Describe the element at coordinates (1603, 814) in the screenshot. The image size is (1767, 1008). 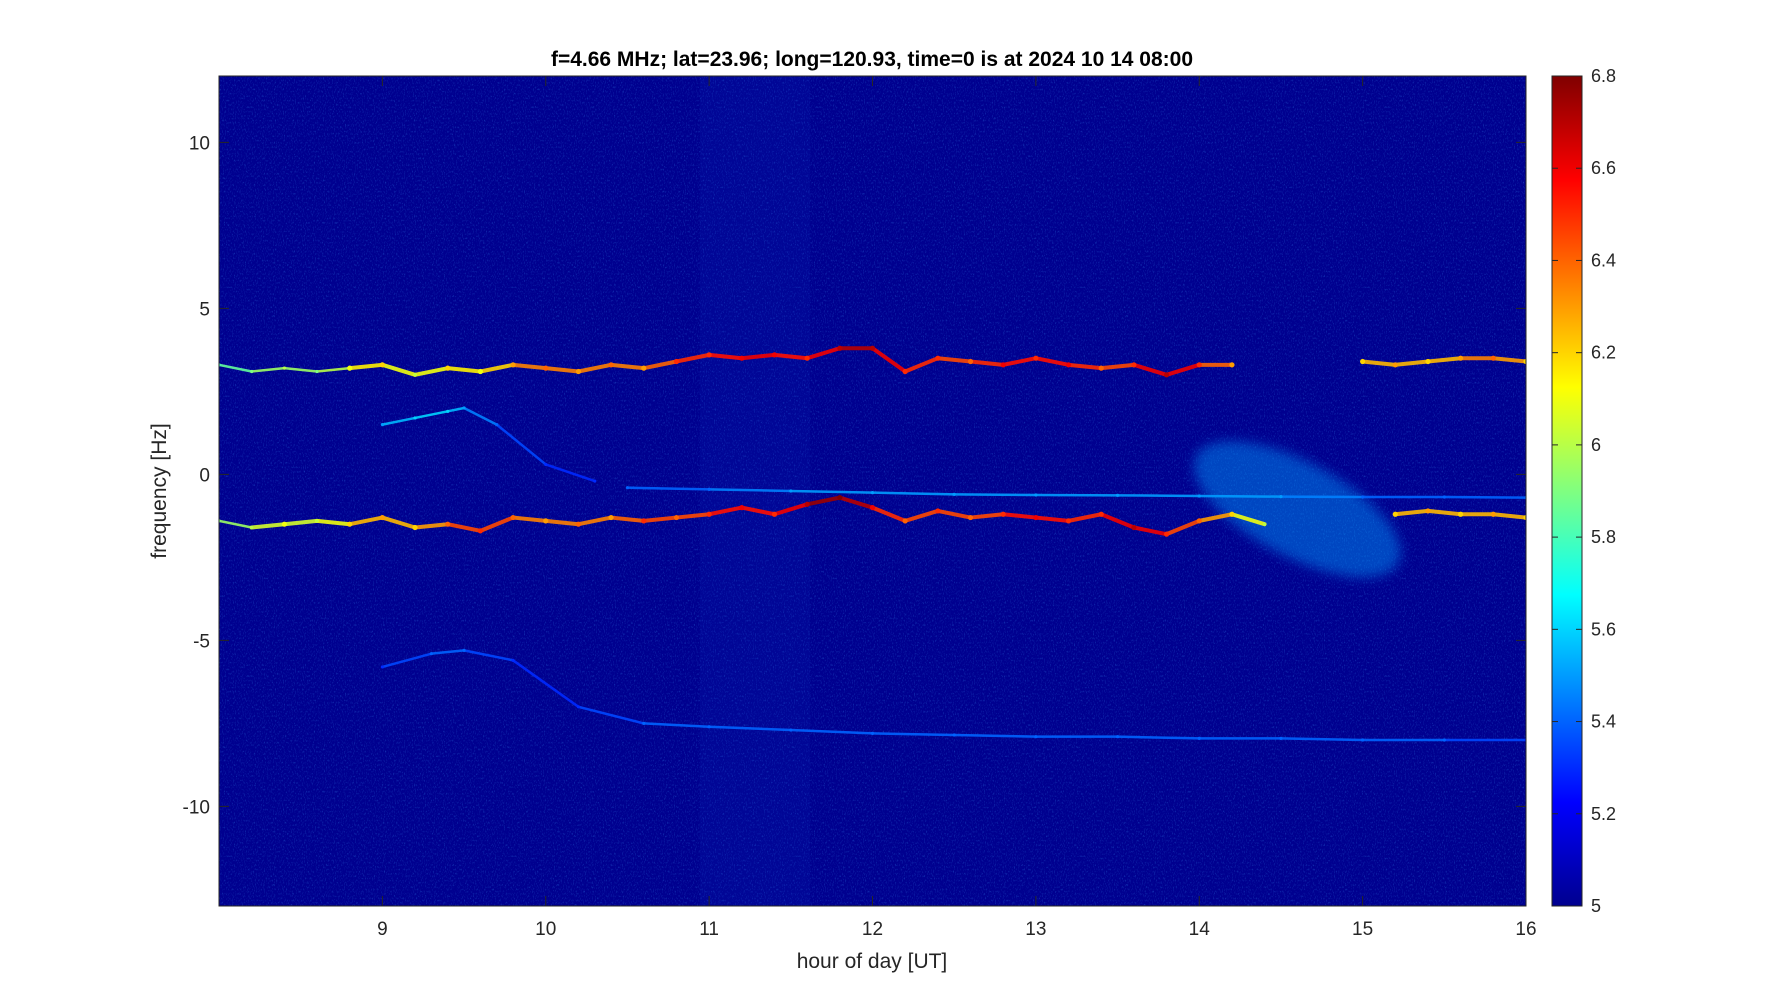
I see `colorbar-tick-label: 5.2` at that location.